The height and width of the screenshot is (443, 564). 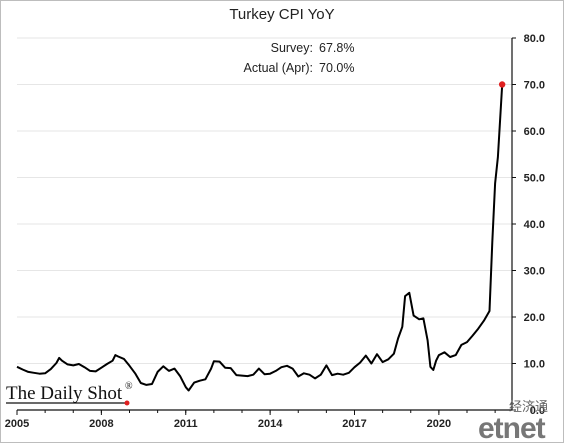 I want to click on latest-point-marker, so click(x=502, y=84).